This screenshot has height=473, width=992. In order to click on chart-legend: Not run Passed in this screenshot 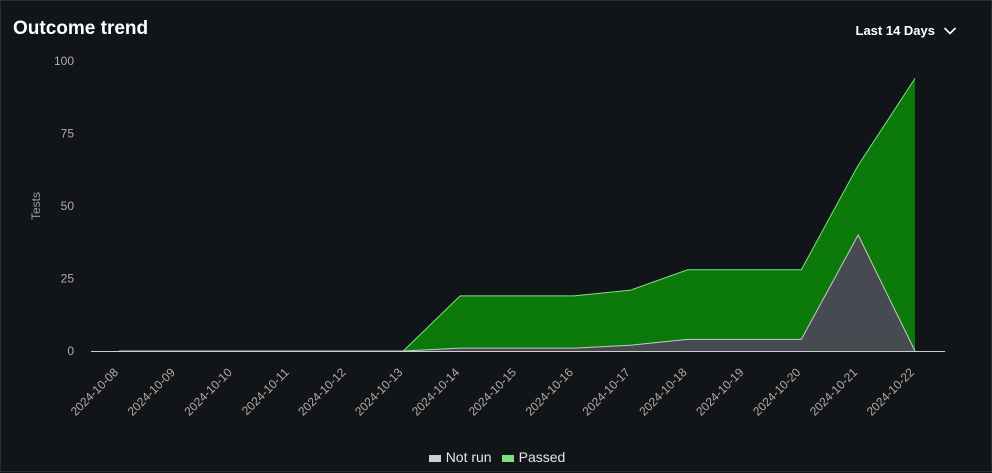, I will do `click(496, 457)`.